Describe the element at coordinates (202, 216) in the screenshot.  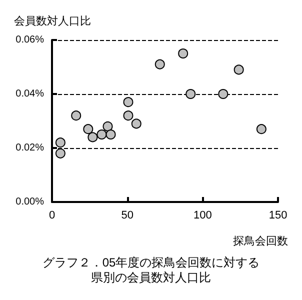
I see `x-tick-label: 100` at that location.